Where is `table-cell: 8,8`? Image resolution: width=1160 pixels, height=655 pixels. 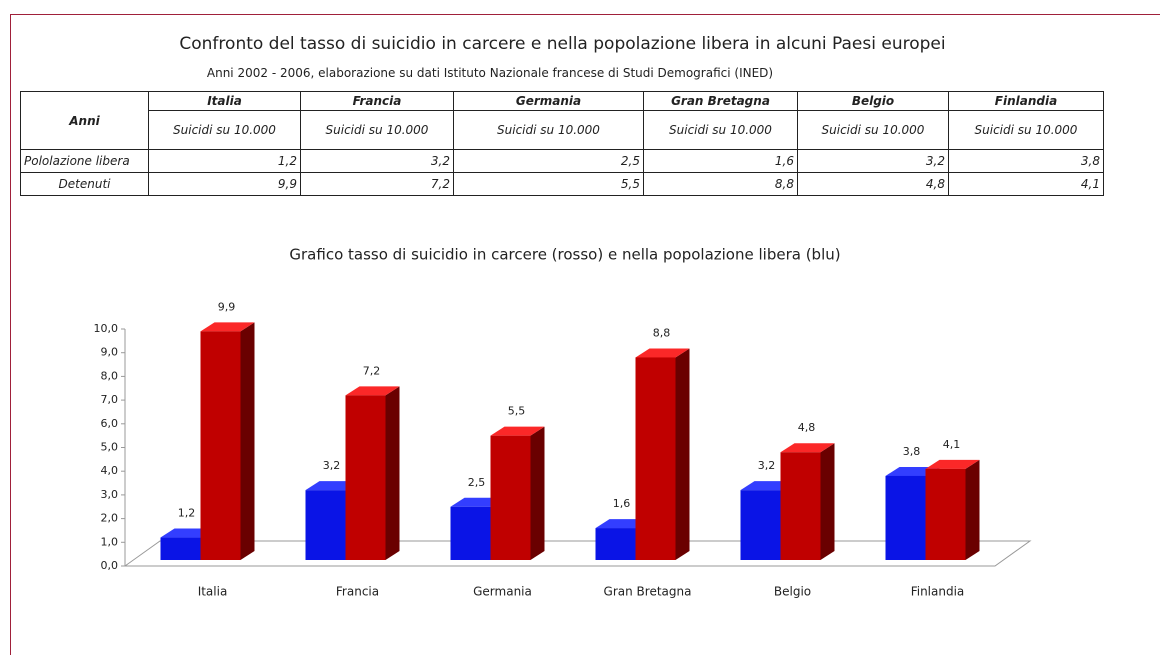
table-cell: 8,8 is located at coordinates (720, 184).